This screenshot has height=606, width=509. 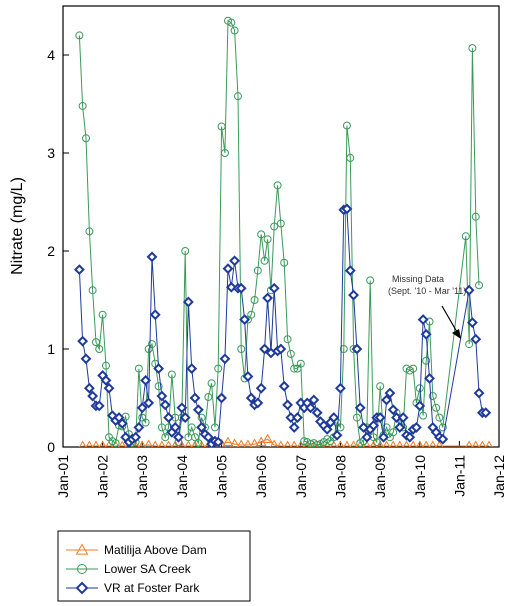 What do you see at coordinates (51, 153) in the screenshot?
I see `y-tick-label: 3` at bounding box center [51, 153].